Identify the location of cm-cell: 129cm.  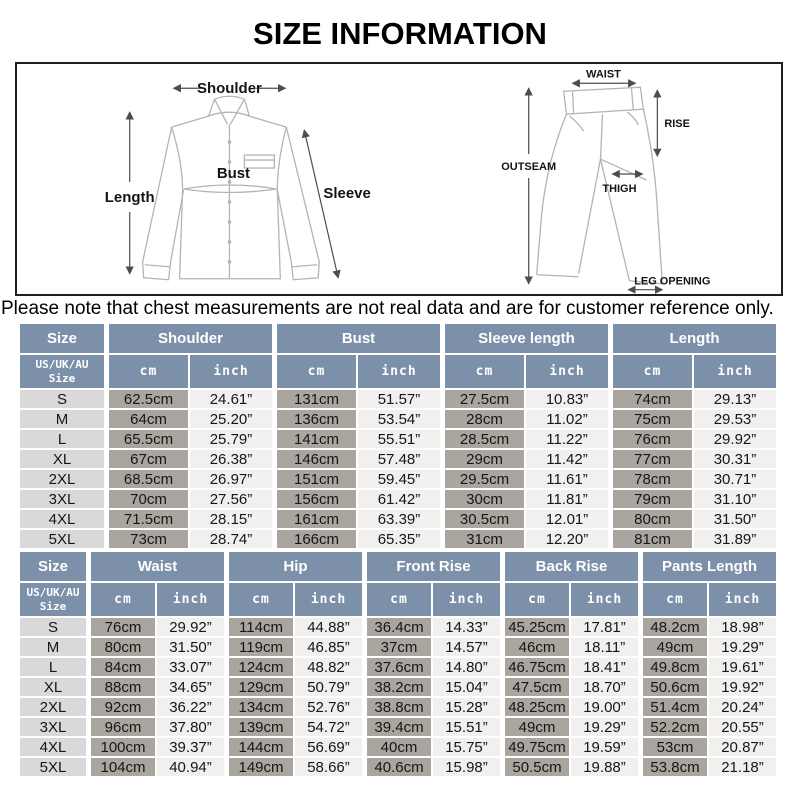
(259, 687).